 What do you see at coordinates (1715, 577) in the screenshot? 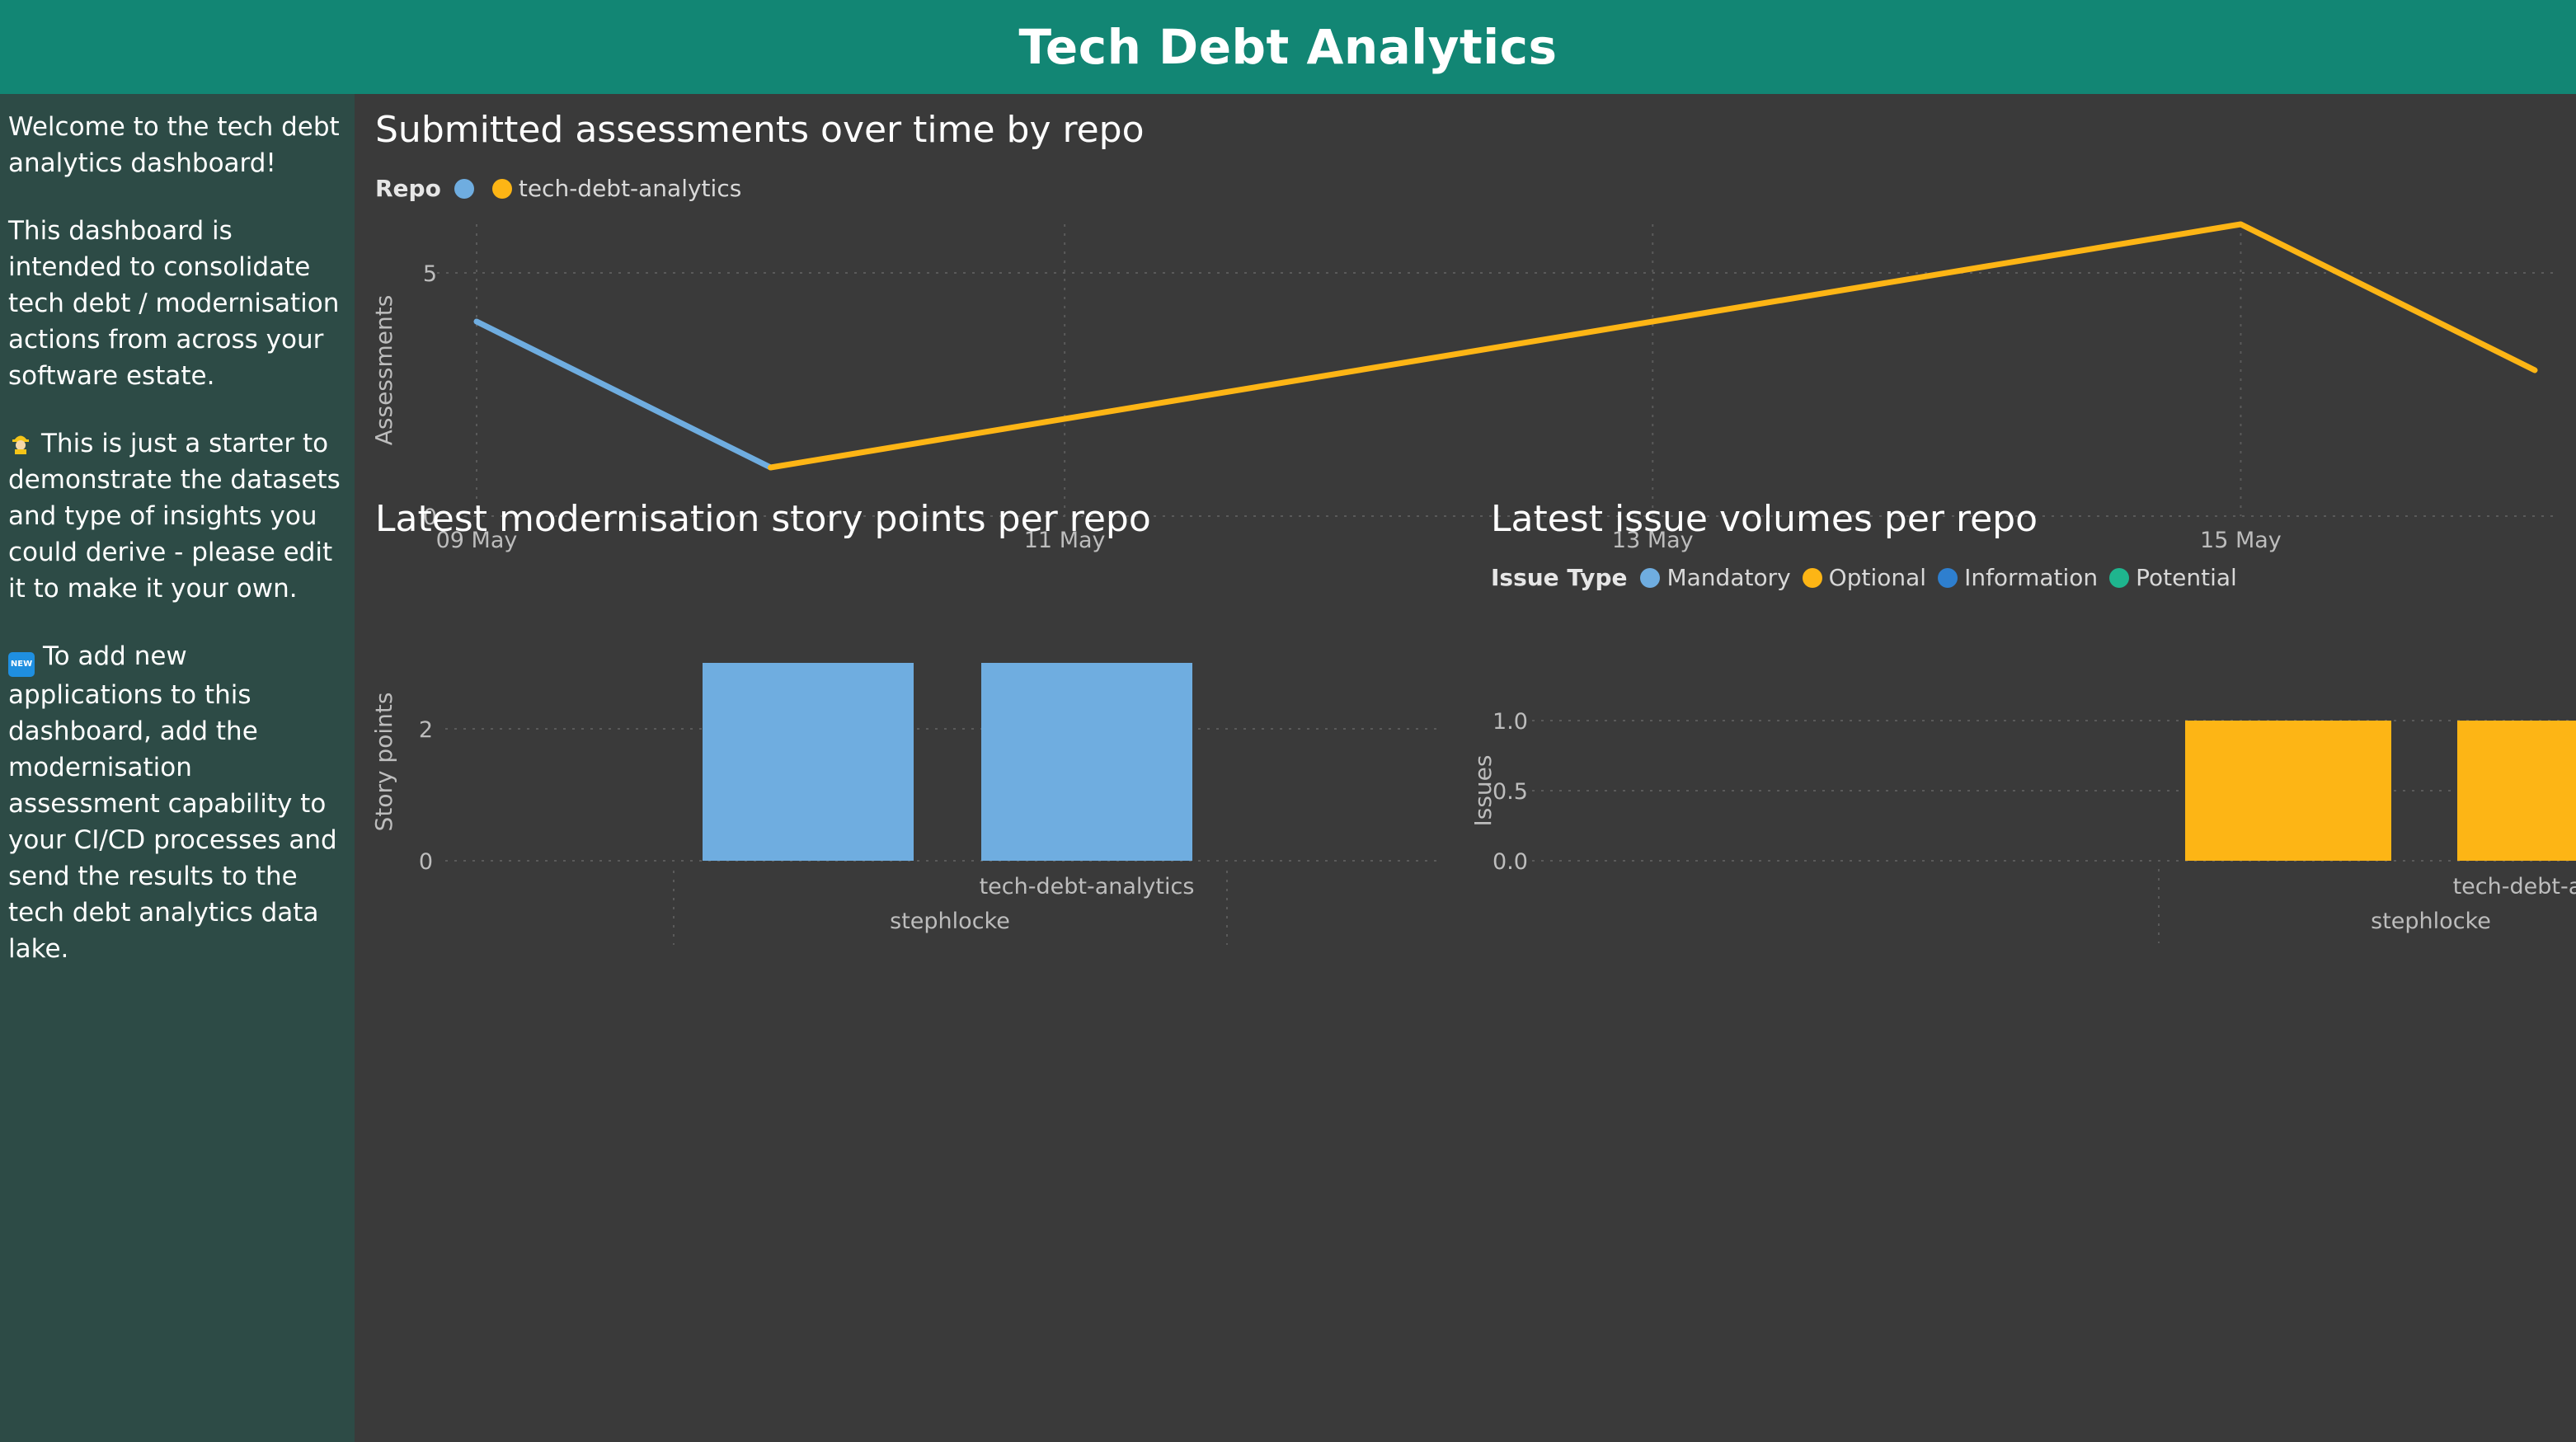
I see `legend-item-mandatory: Mandatory` at bounding box center [1715, 577].